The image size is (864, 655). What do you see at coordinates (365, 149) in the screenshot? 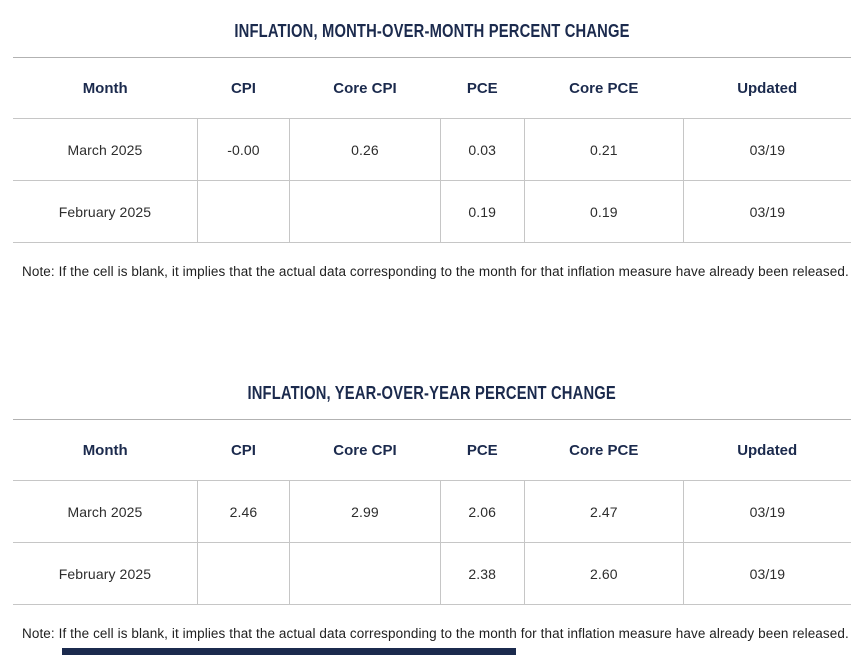
I see `cell-core-cpi: 0.26` at bounding box center [365, 149].